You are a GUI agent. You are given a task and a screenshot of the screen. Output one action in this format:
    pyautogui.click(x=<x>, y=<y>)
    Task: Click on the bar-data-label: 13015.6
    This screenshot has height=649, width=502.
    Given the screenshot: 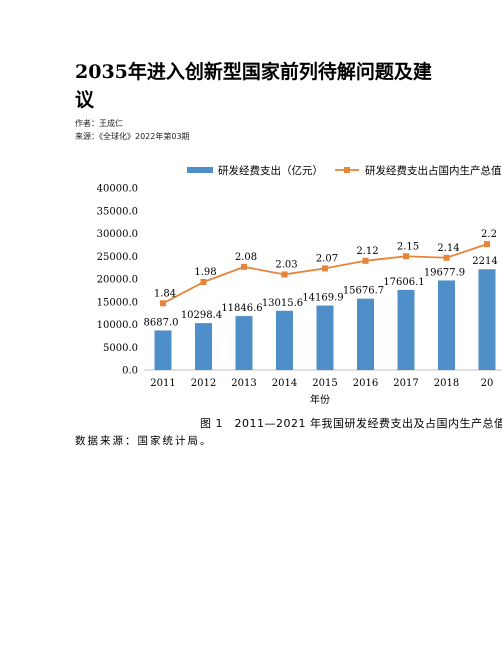 What is the action you would take?
    pyautogui.click(x=282, y=303)
    